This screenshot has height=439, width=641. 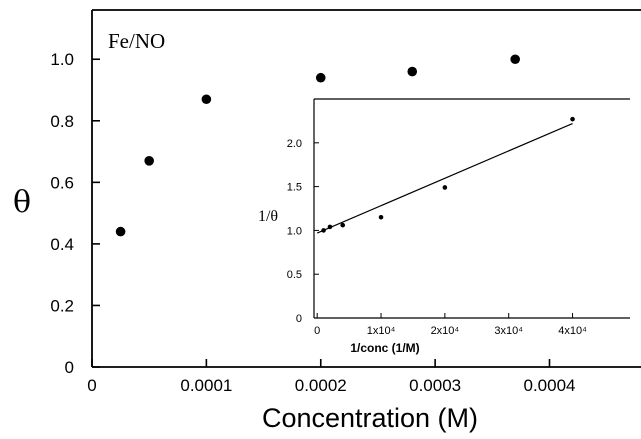 What do you see at coordinates (370, 418) in the screenshot?
I see `main-x-axis-label: Concentration (M)` at bounding box center [370, 418].